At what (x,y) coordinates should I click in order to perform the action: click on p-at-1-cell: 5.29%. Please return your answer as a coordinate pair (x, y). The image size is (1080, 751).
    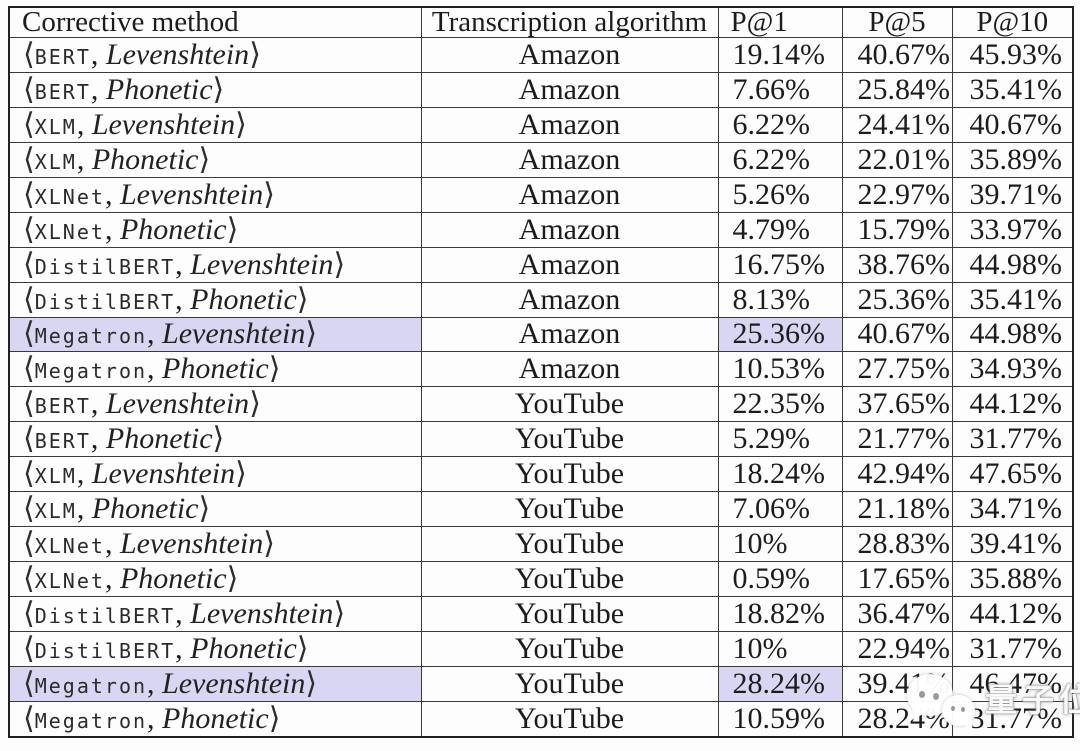
    Looking at the image, I should click on (780, 439).